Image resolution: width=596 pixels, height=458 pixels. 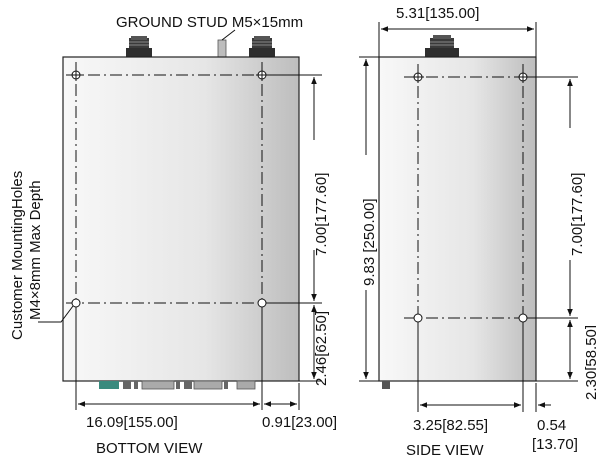 I want to click on n-type-connector-left, so click(x=139, y=47).